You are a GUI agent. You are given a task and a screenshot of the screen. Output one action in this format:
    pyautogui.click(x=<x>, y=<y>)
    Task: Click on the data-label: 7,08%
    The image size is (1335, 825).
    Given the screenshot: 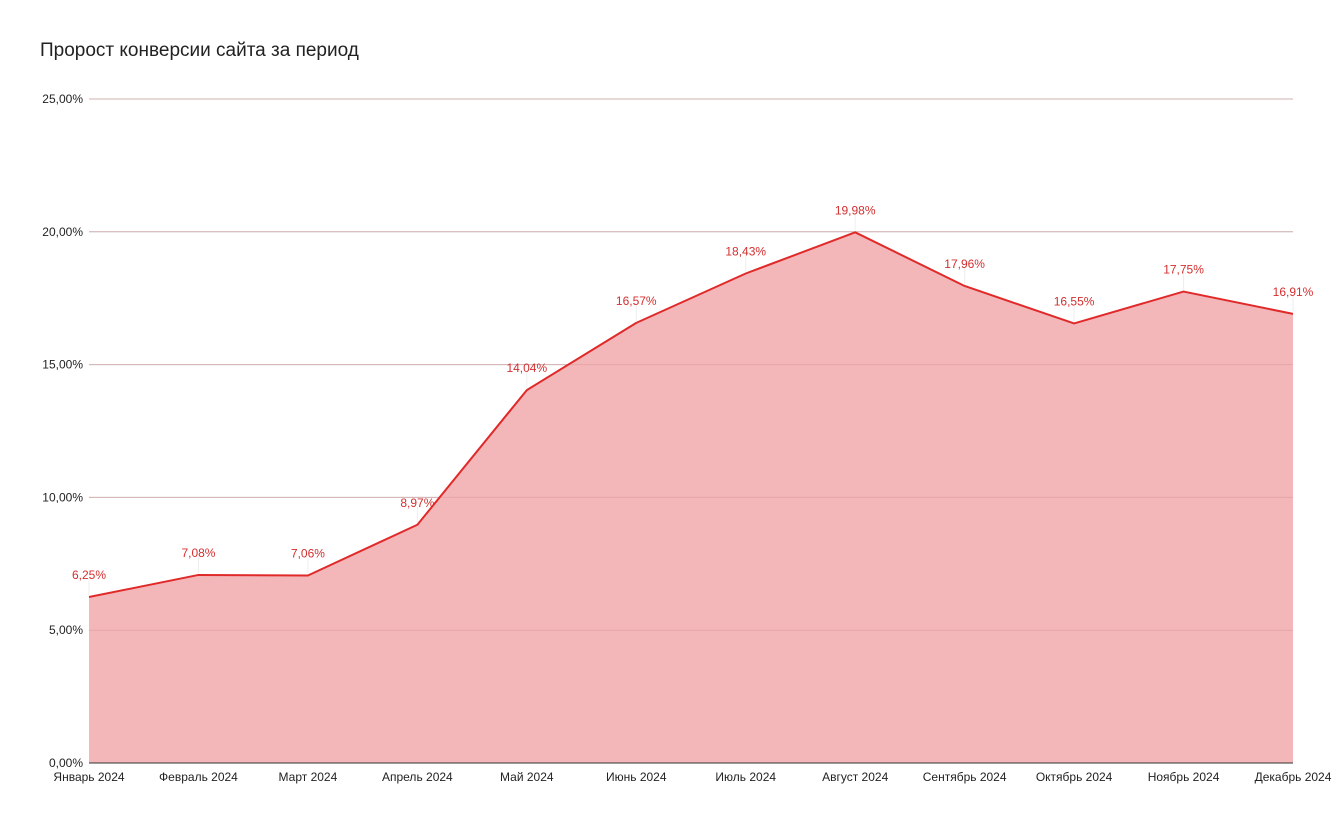 What is the action you would take?
    pyautogui.click(x=198, y=553)
    